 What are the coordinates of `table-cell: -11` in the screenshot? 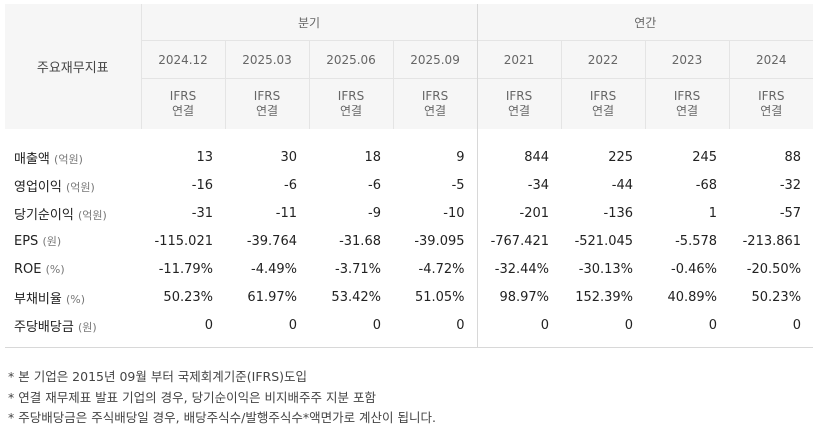 It's located at (286, 213).